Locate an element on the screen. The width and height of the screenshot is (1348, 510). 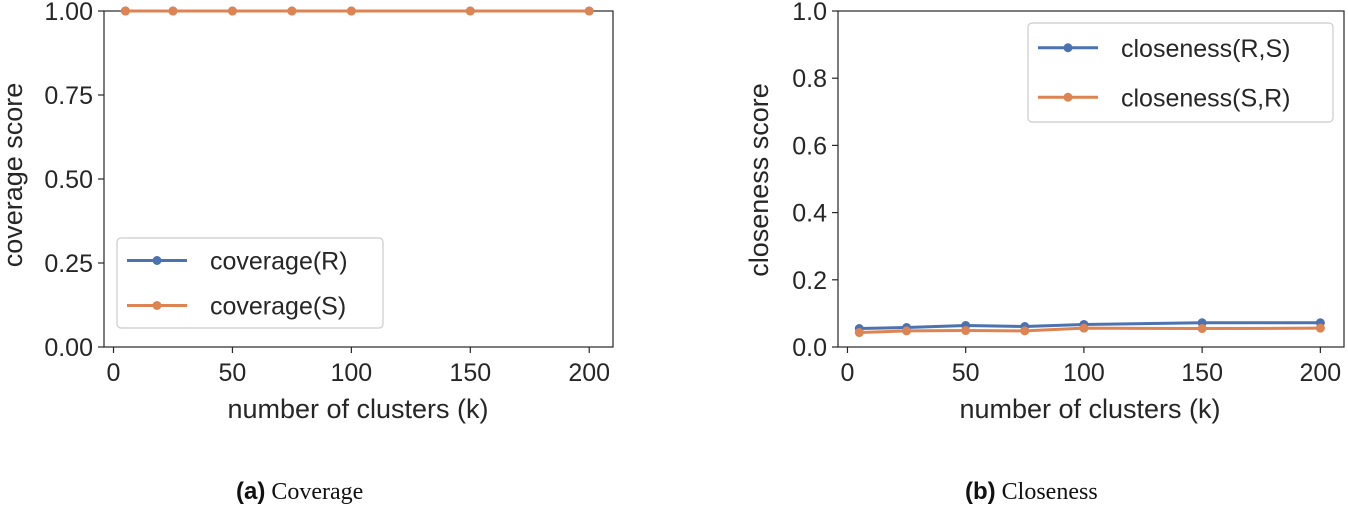
y-axis-label: closeness score is located at coordinates (759, 180).